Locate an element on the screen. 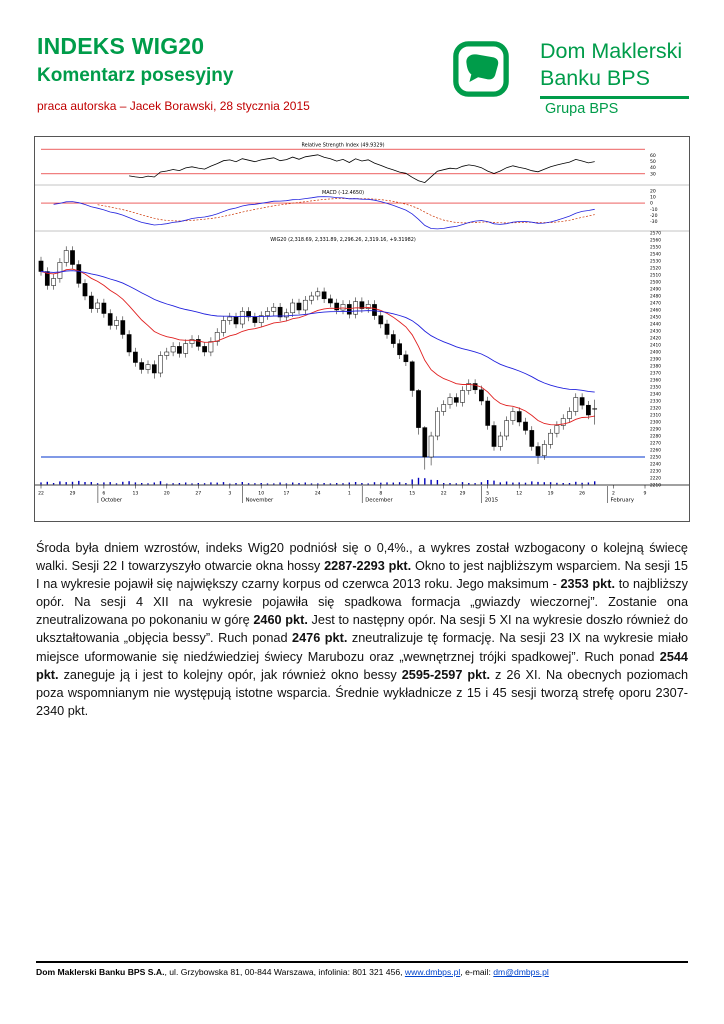 This screenshot has height=1024, width=724. svg-text: 2380 is located at coordinates (655, 367).